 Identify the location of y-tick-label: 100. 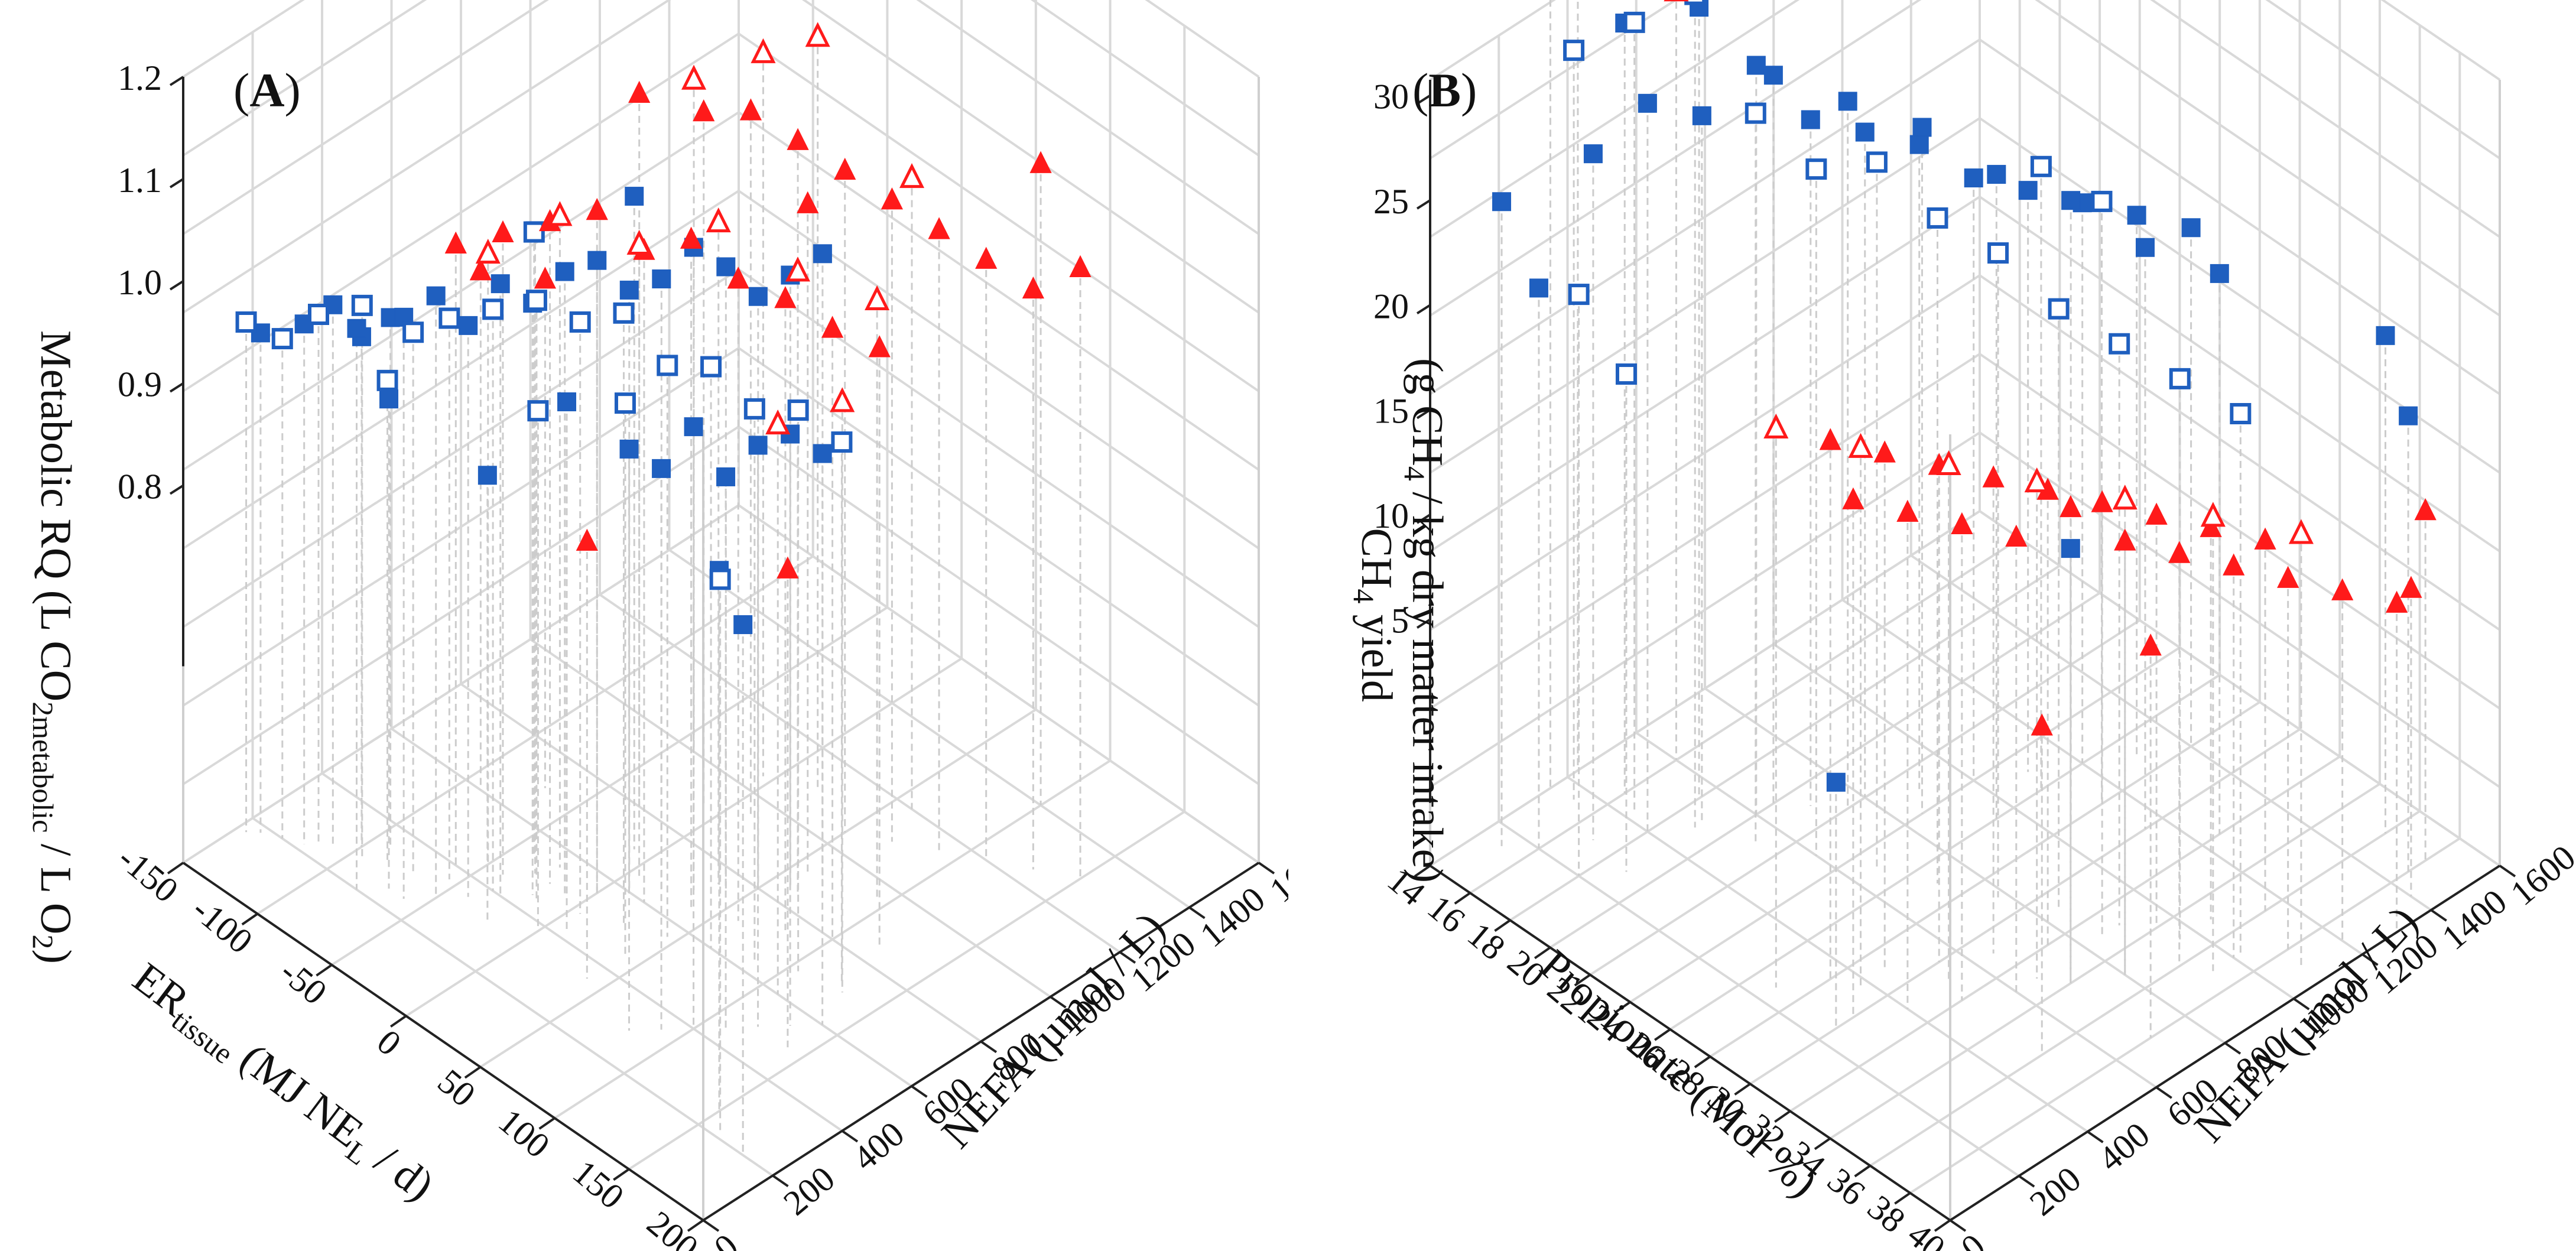
(524, 1133).